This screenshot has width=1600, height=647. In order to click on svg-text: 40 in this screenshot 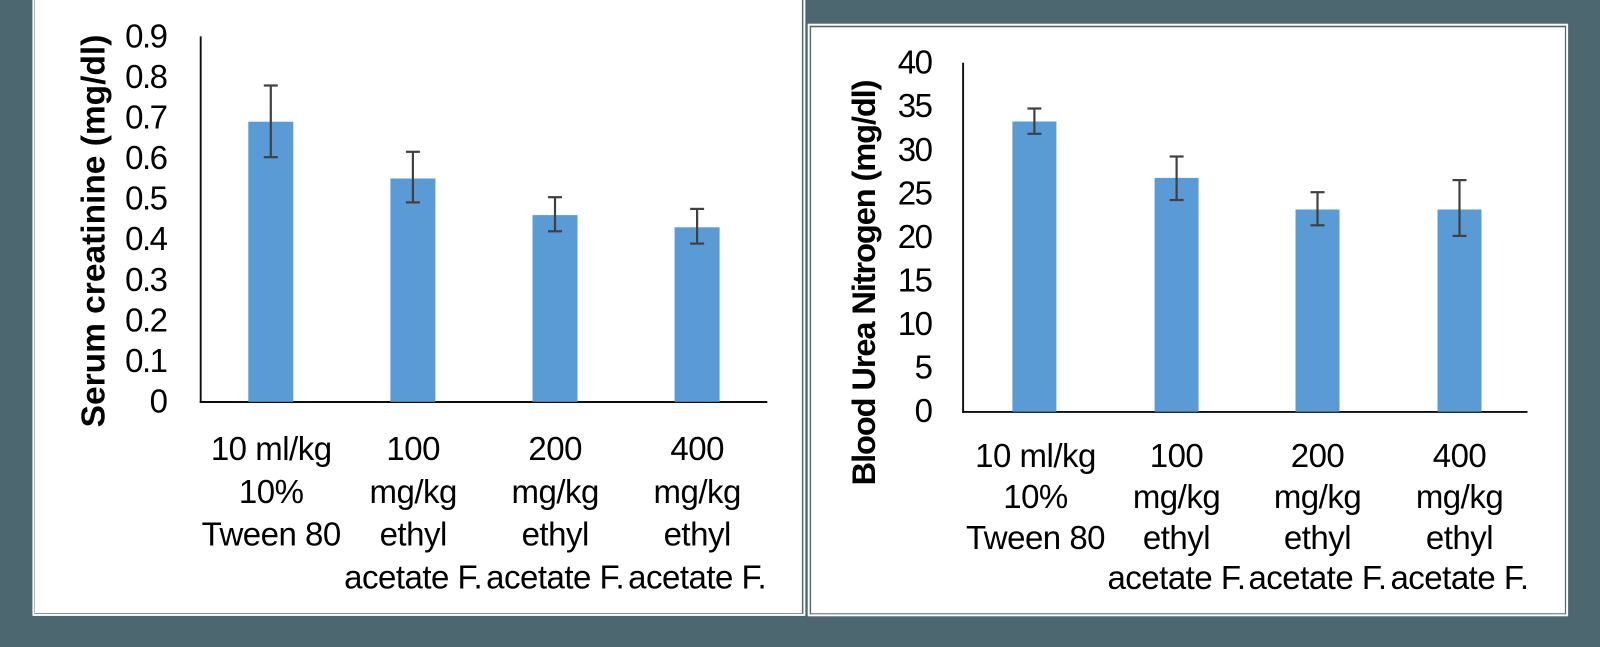, I will do `click(915, 62)`.